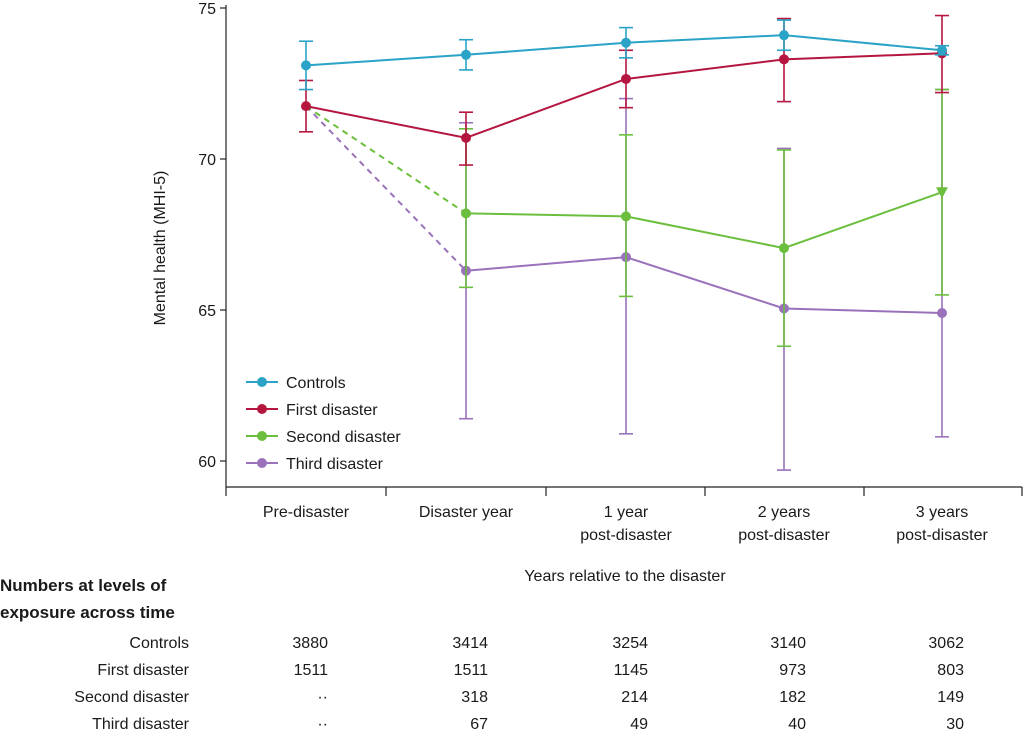 The height and width of the screenshot is (733, 1024). I want to click on x-axis-title: Years relative to the disaster, so click(625, 576).